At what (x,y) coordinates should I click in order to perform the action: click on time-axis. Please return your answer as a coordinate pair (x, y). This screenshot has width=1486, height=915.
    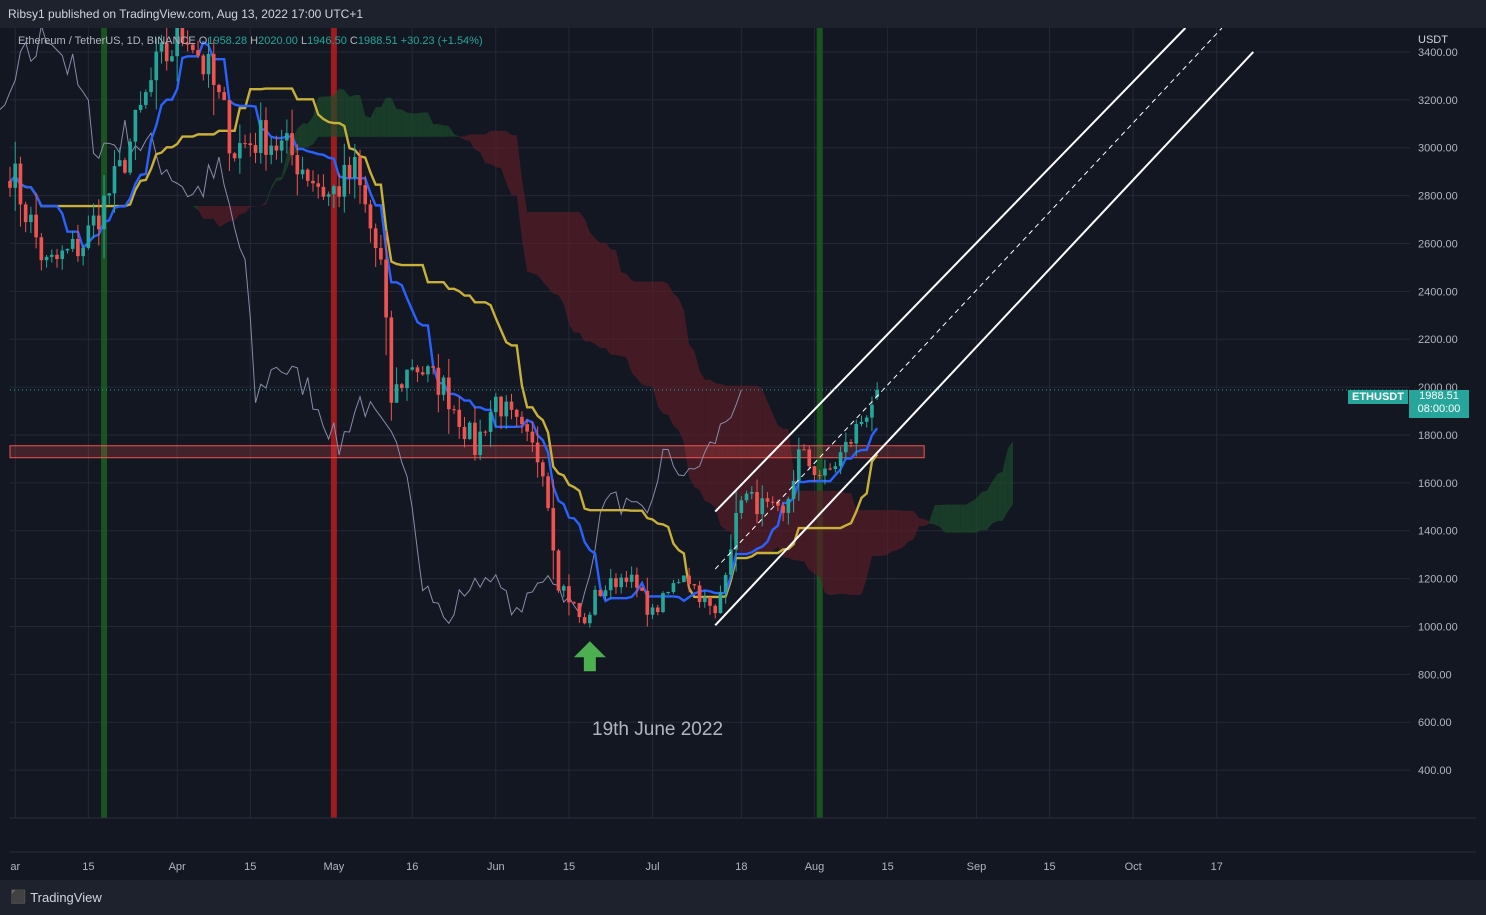
    Looking at the image, I should click on (738, 865).